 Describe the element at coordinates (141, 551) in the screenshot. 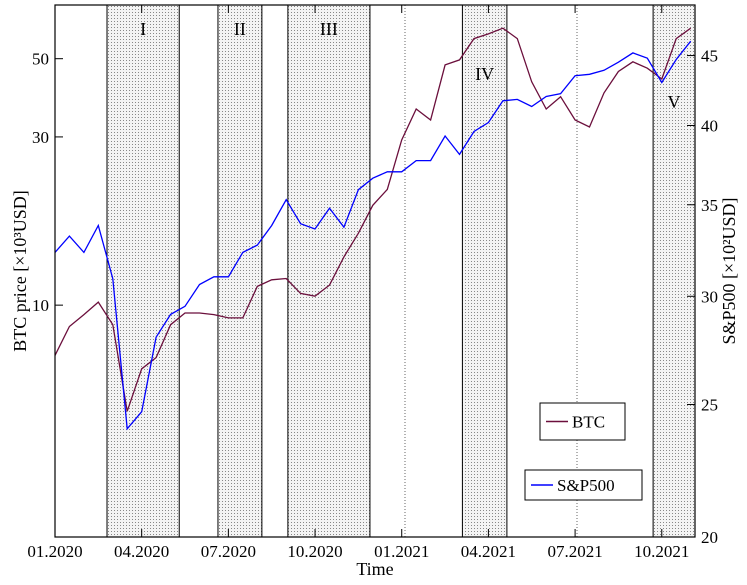

I see `x-tick-label: 04.2020` at that location.